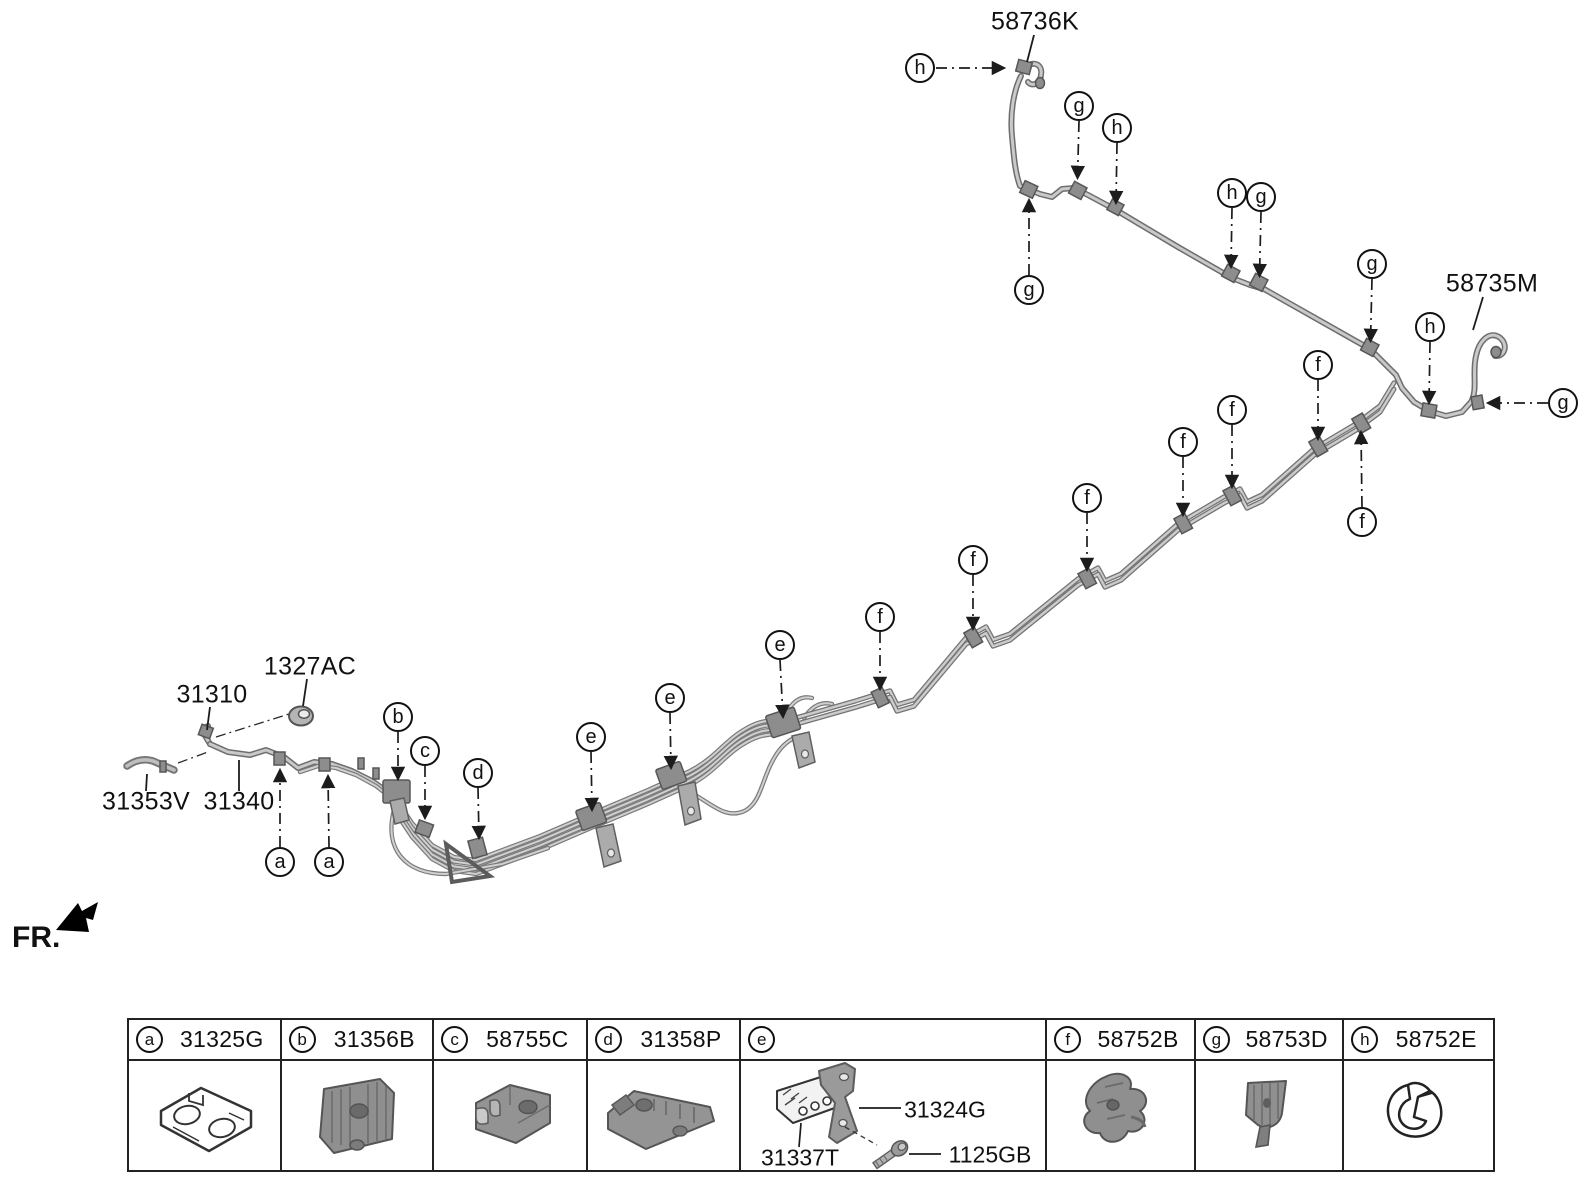 Image resolution: width=1594 pixels, height=1189 pixels. I want to click on rear-brake-pipe, so click(1257, 237).